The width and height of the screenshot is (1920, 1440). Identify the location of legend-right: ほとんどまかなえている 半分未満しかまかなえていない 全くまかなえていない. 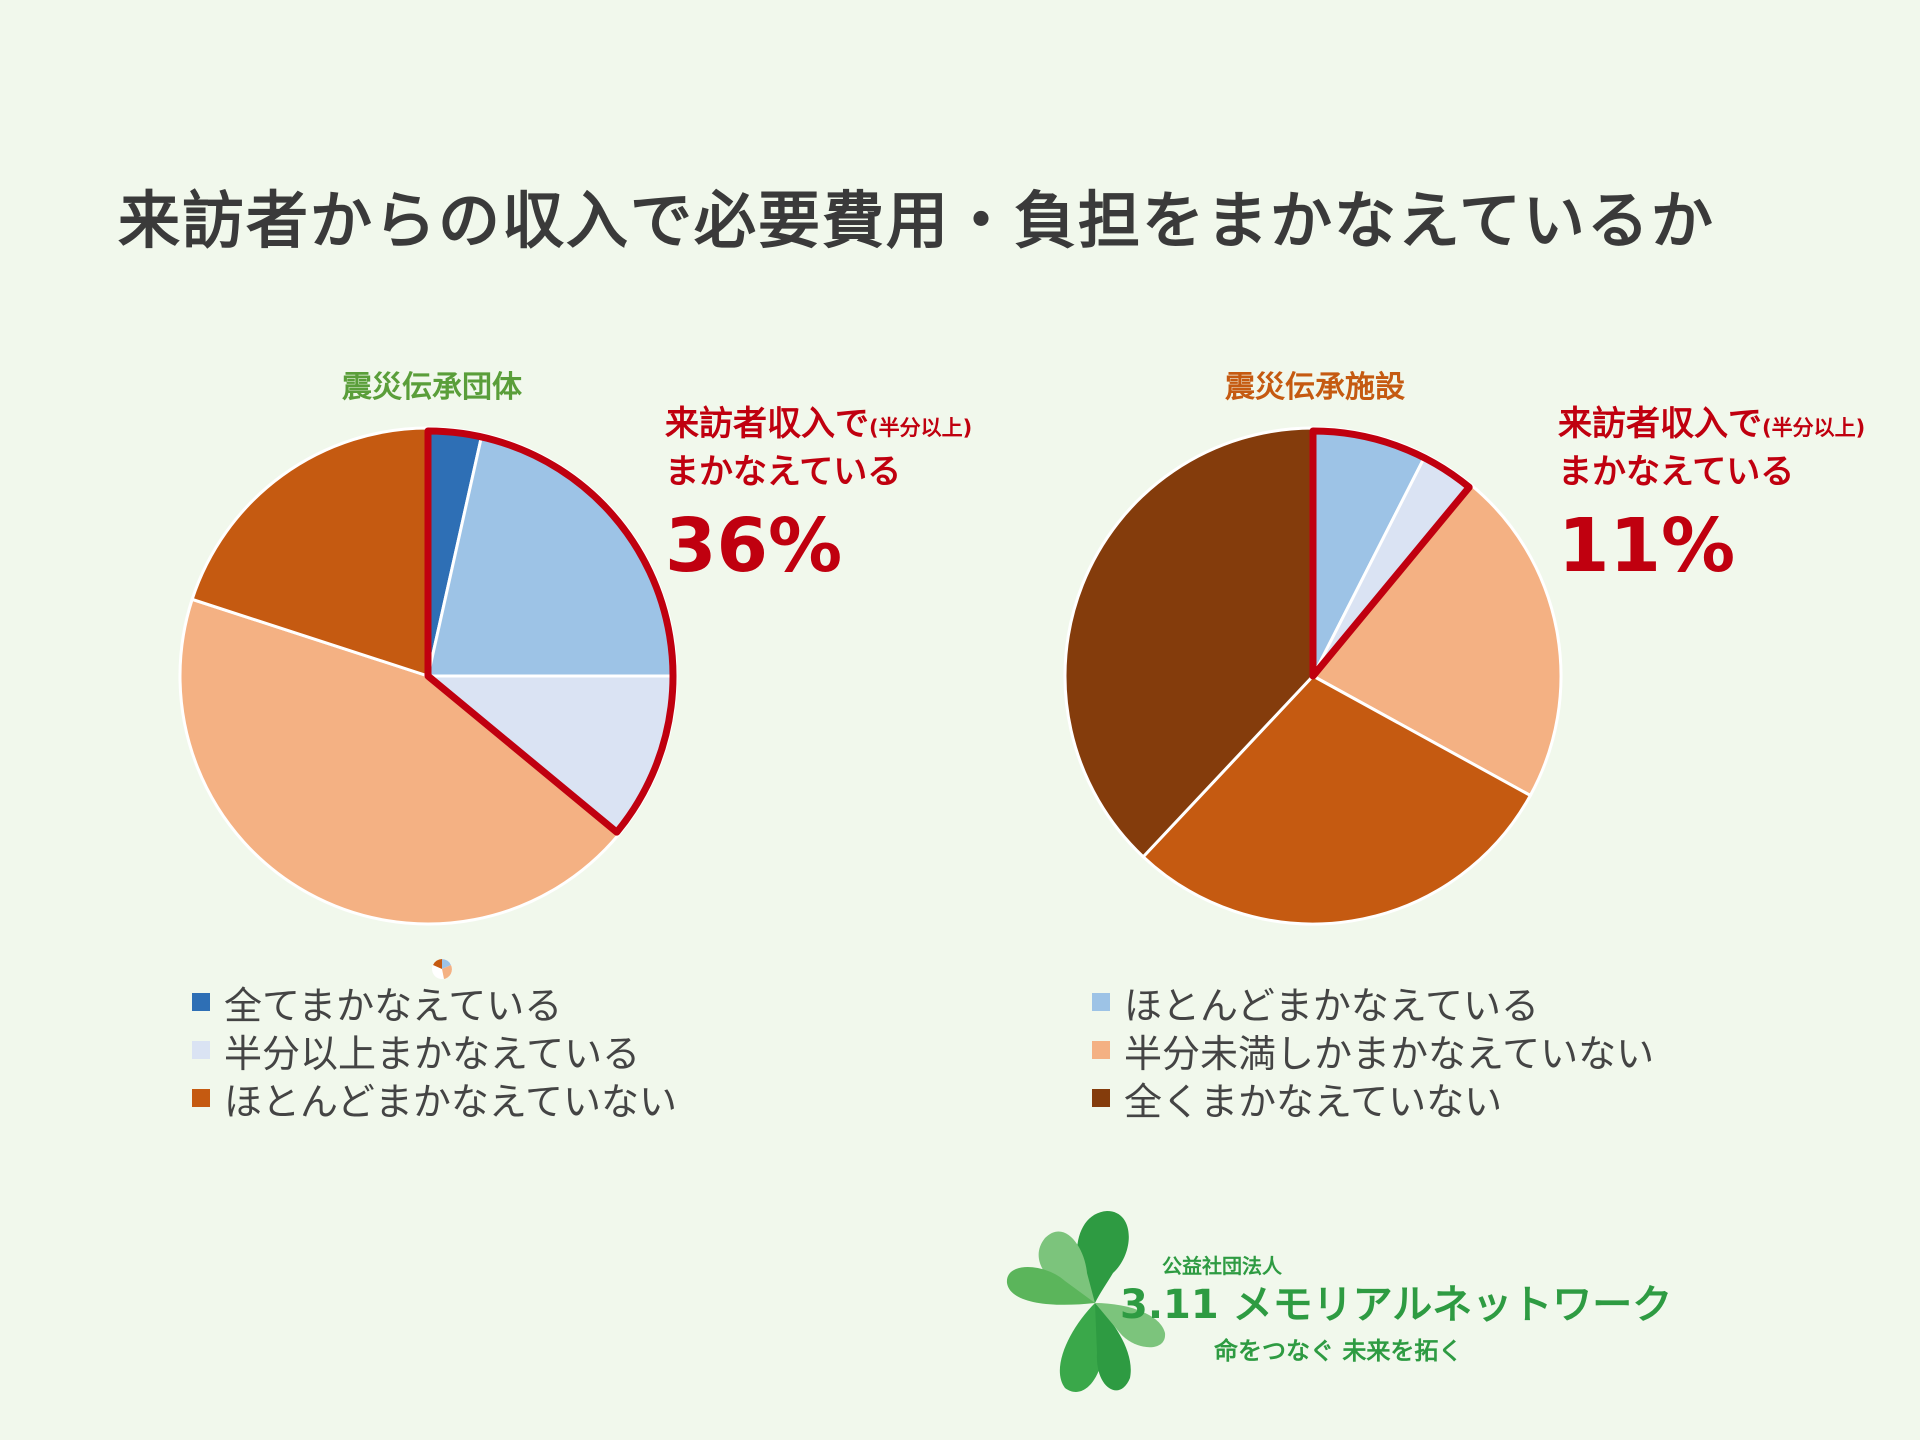
(1373, 1051).